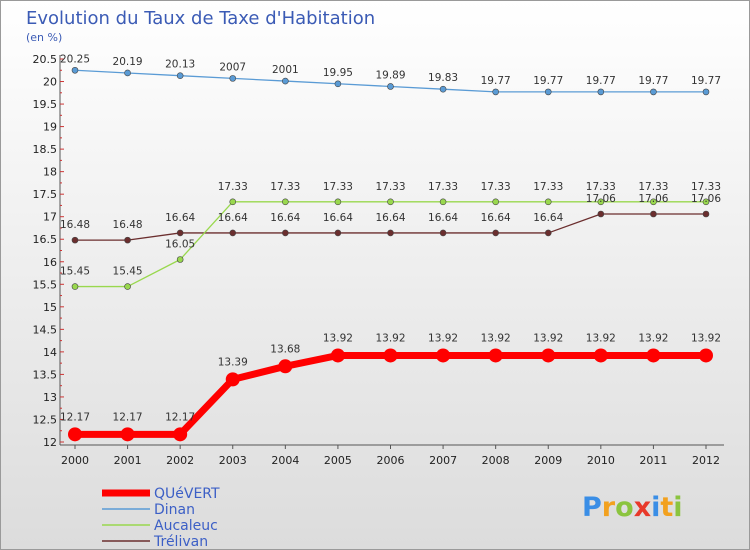 The height and width of the screenshot is (550, 750). What do you see at coordinates (391, 460) in the screenshot?
I see `x-tick-label: 2006` at bounding box center [391, 460].